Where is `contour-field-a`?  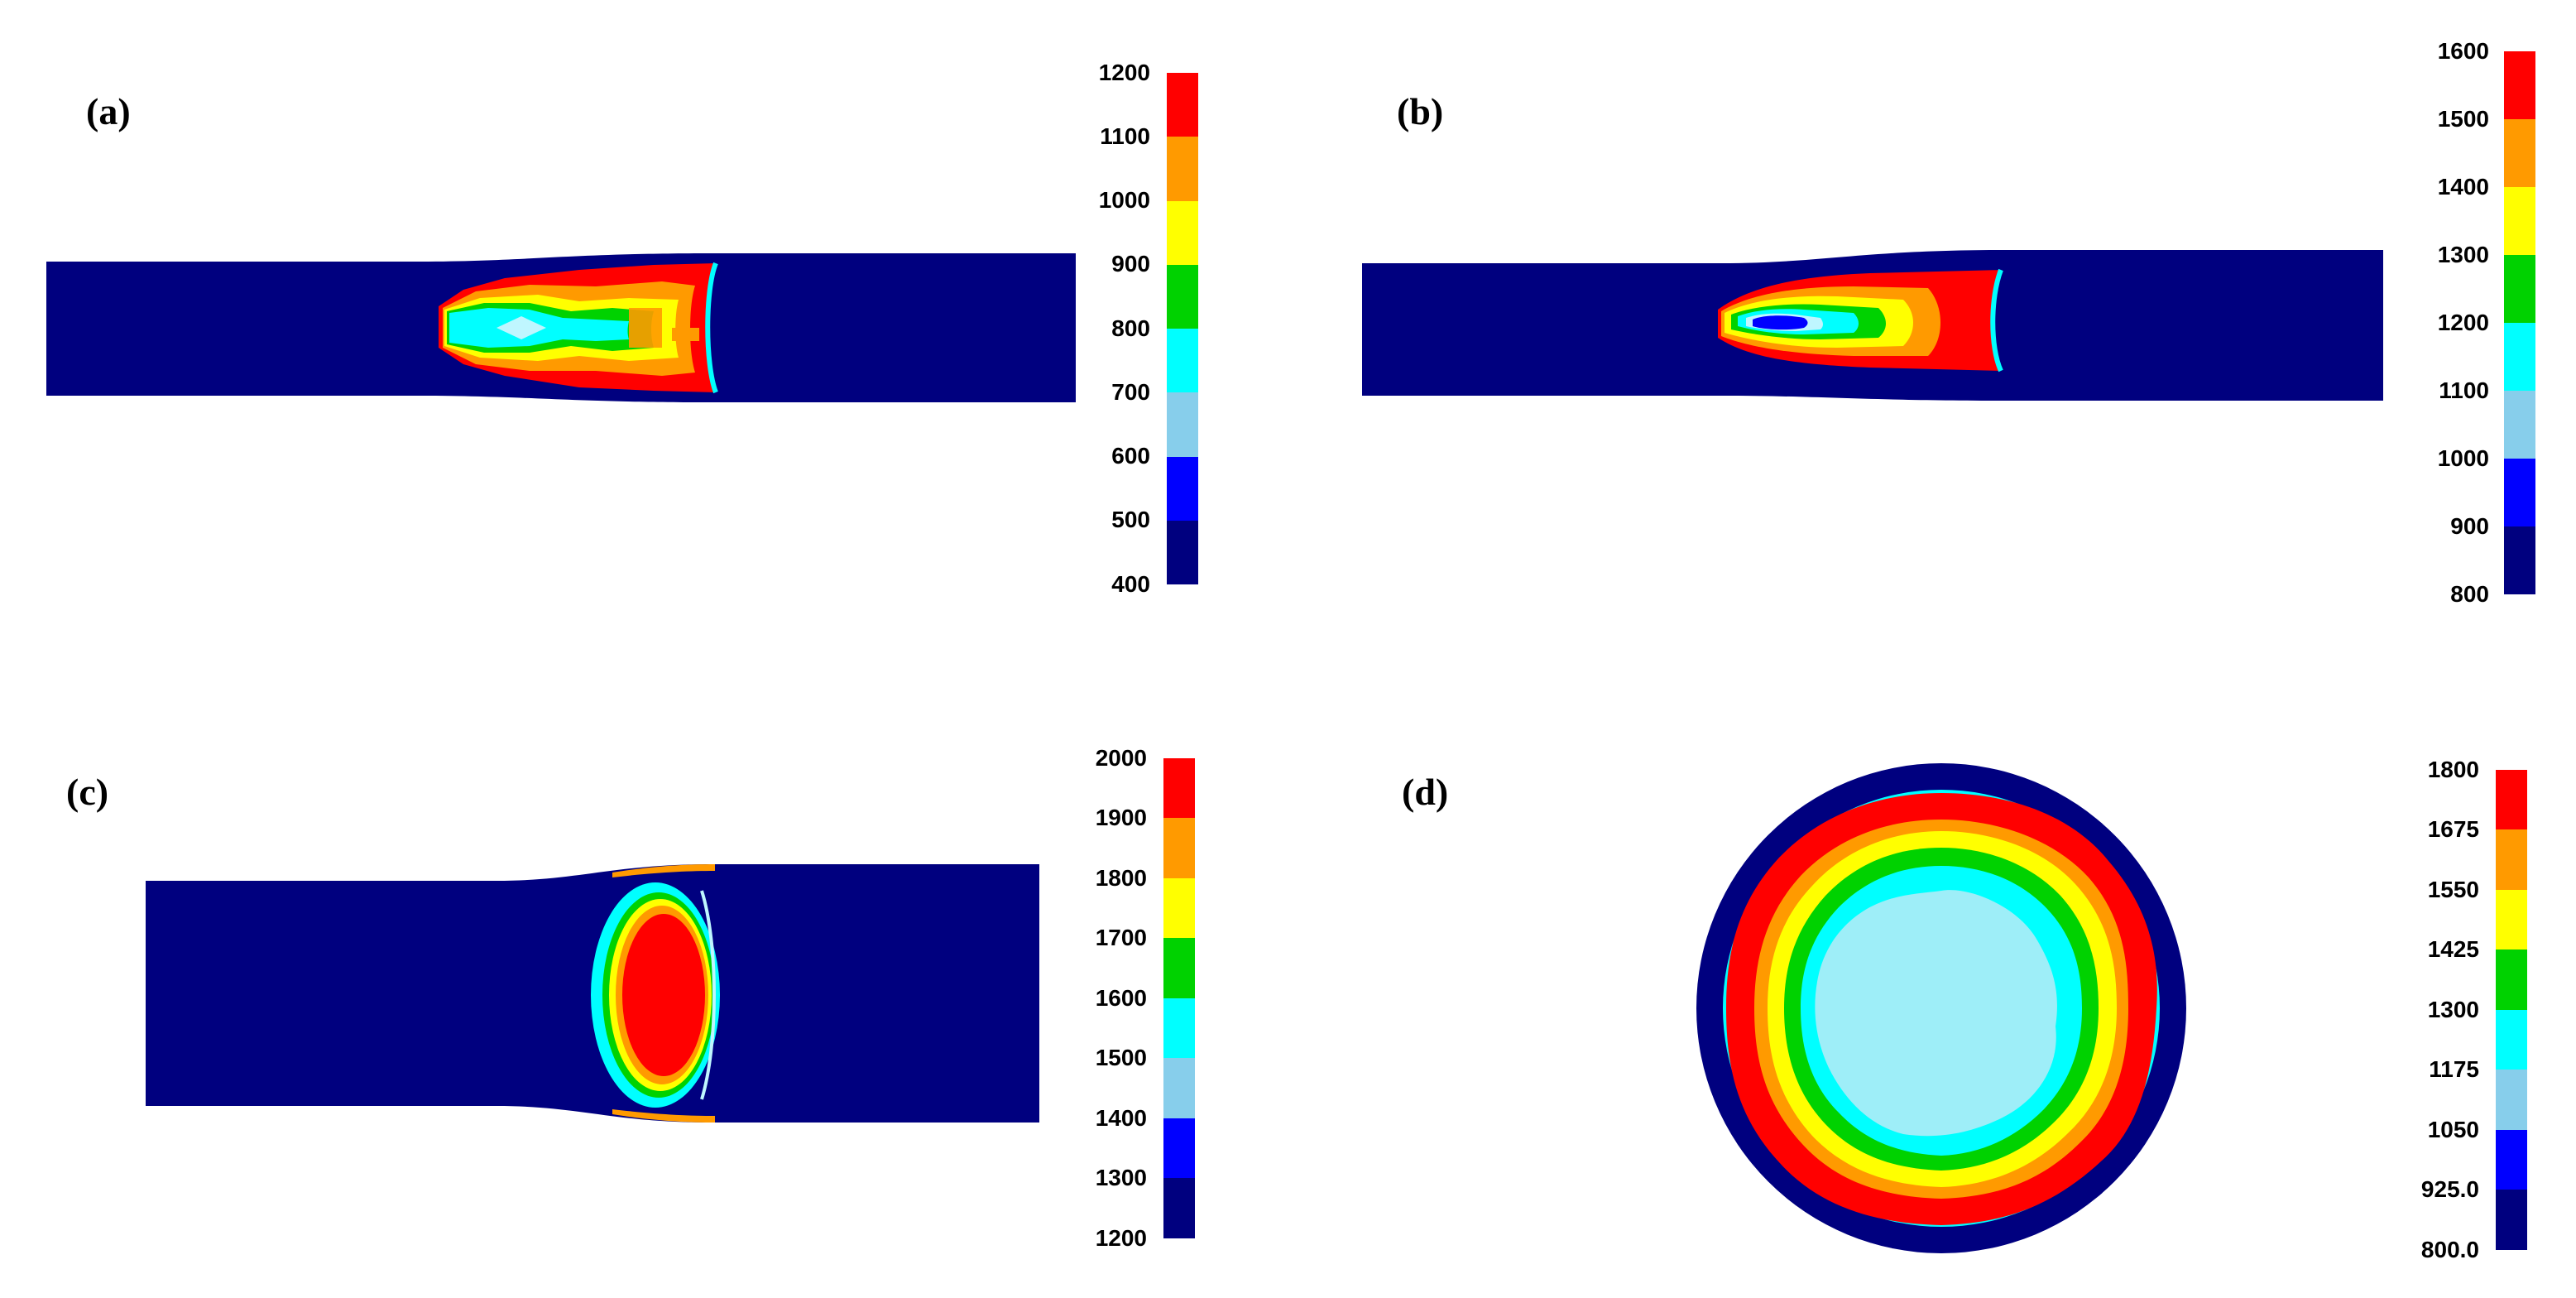 contour-field-a is located at coordinates (561, 327).